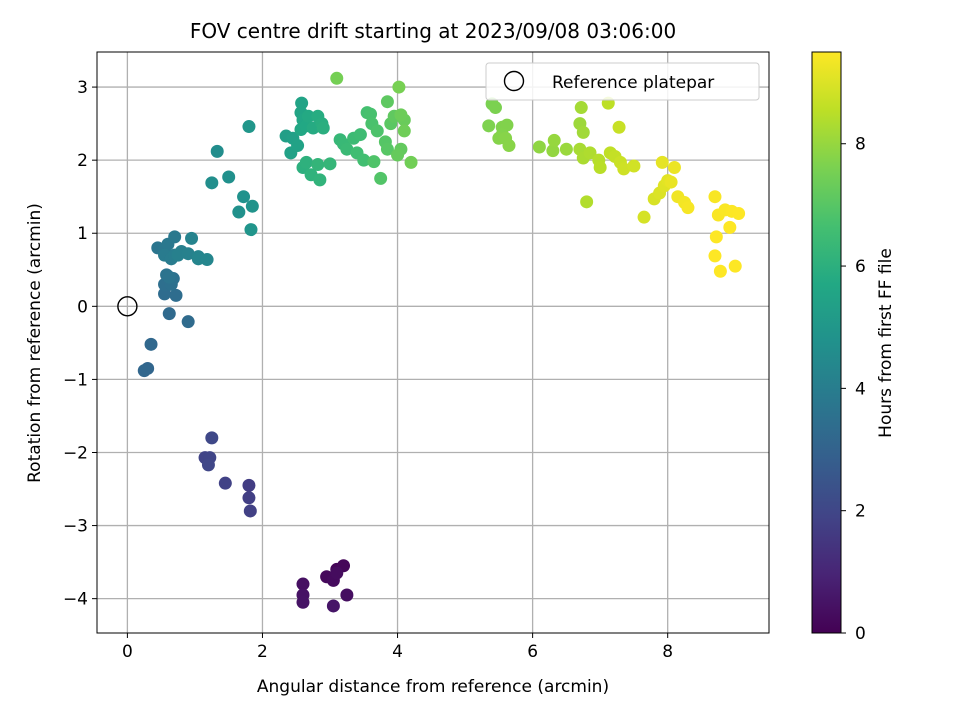 This screenshot has height=720, width=960. Describe the element at coordinates (75, 527) in the screenshot. I see `y-tick-label: −3` at that location.